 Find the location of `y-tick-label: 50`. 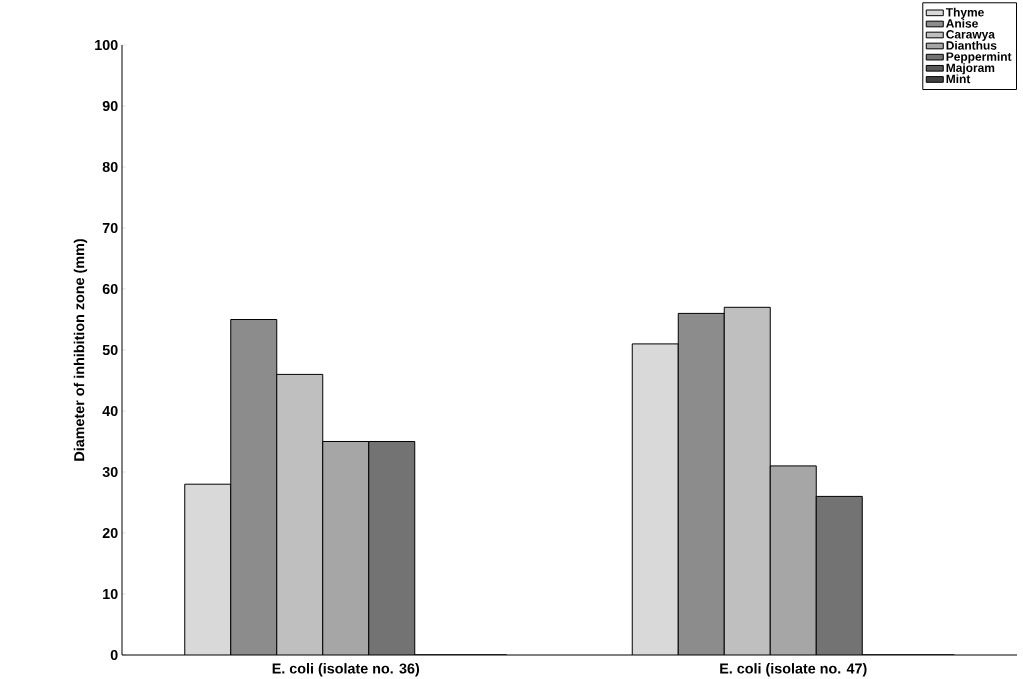

y-tick-label: 50 is located at coordinates (110, 350).